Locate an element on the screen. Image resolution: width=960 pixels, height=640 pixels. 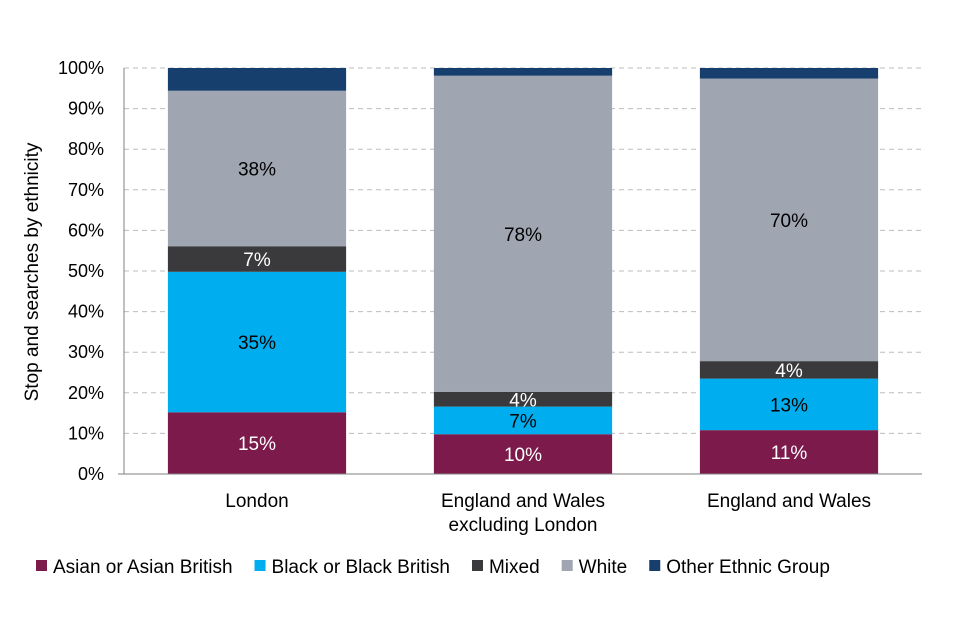
legend-label: Black or Black British is located at coordinates (361, 567).